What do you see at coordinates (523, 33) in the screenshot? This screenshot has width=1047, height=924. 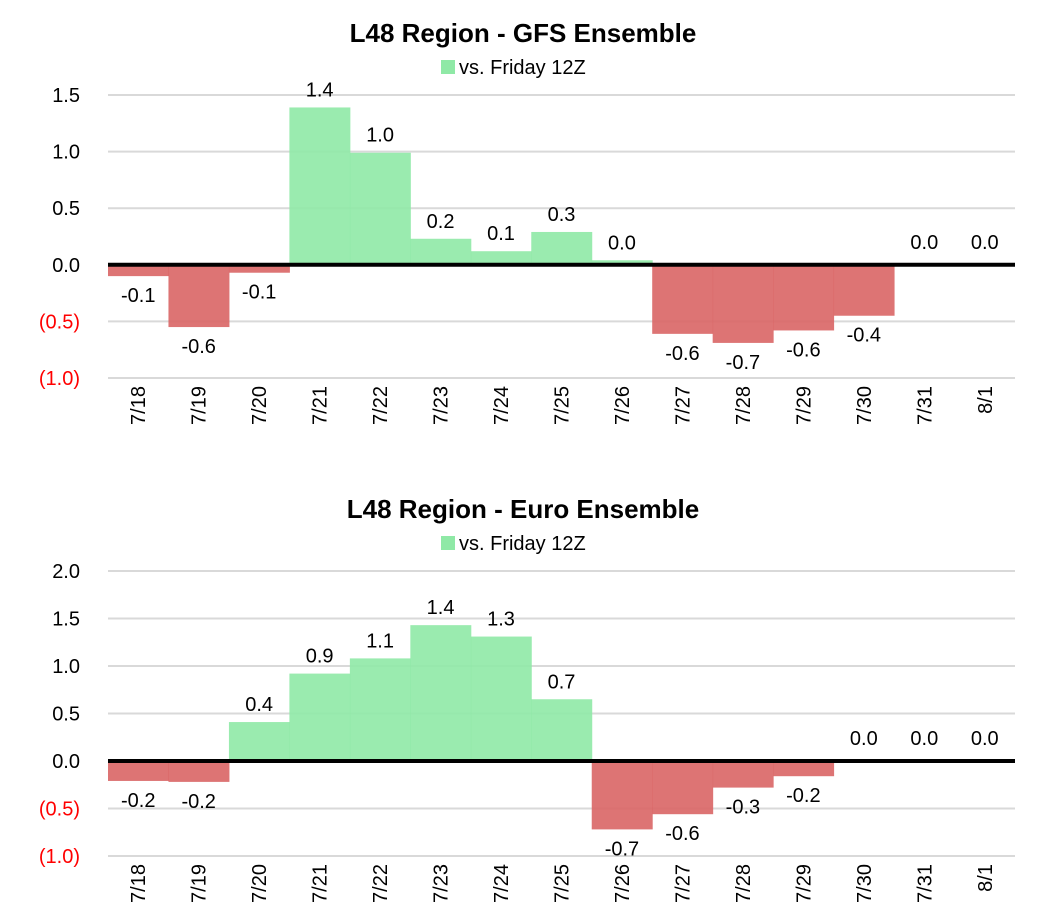 I see `chart-title: L48 Region - GFS Ensemble` at bounding box center [523, 33].